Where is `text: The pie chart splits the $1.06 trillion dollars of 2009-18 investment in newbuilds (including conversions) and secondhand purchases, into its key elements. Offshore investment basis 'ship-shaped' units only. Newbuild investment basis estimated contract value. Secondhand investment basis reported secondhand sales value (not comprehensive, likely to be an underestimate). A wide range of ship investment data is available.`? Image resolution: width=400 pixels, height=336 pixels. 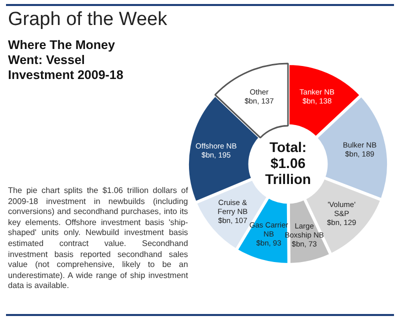
text: The pie chart splits the $1.06 trillion dollars of 2009-18 investment in newbuilds (including conversions) and secondhand purchases, into its key elements. Offshore investment basis 'ship-shaped' units only. Newbuild investment basis estimated contract value. Secondhand investment basis reported secondhand sales value (not comprehensive, likely to be an underestimate). A wide range of ship investment data is available. is located at coordinates (98, 238).